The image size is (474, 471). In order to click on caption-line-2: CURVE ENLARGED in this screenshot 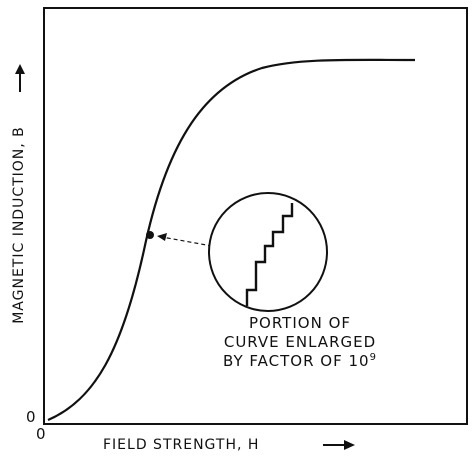, I will do `click(300, 342)`.